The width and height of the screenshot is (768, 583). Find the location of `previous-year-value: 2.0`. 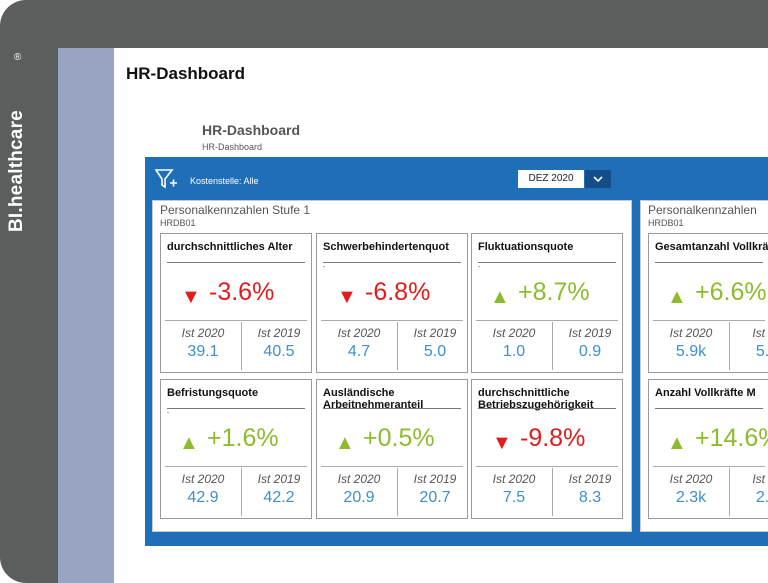

previous-year-value: 2.0 is located at coordinates (761, 497).